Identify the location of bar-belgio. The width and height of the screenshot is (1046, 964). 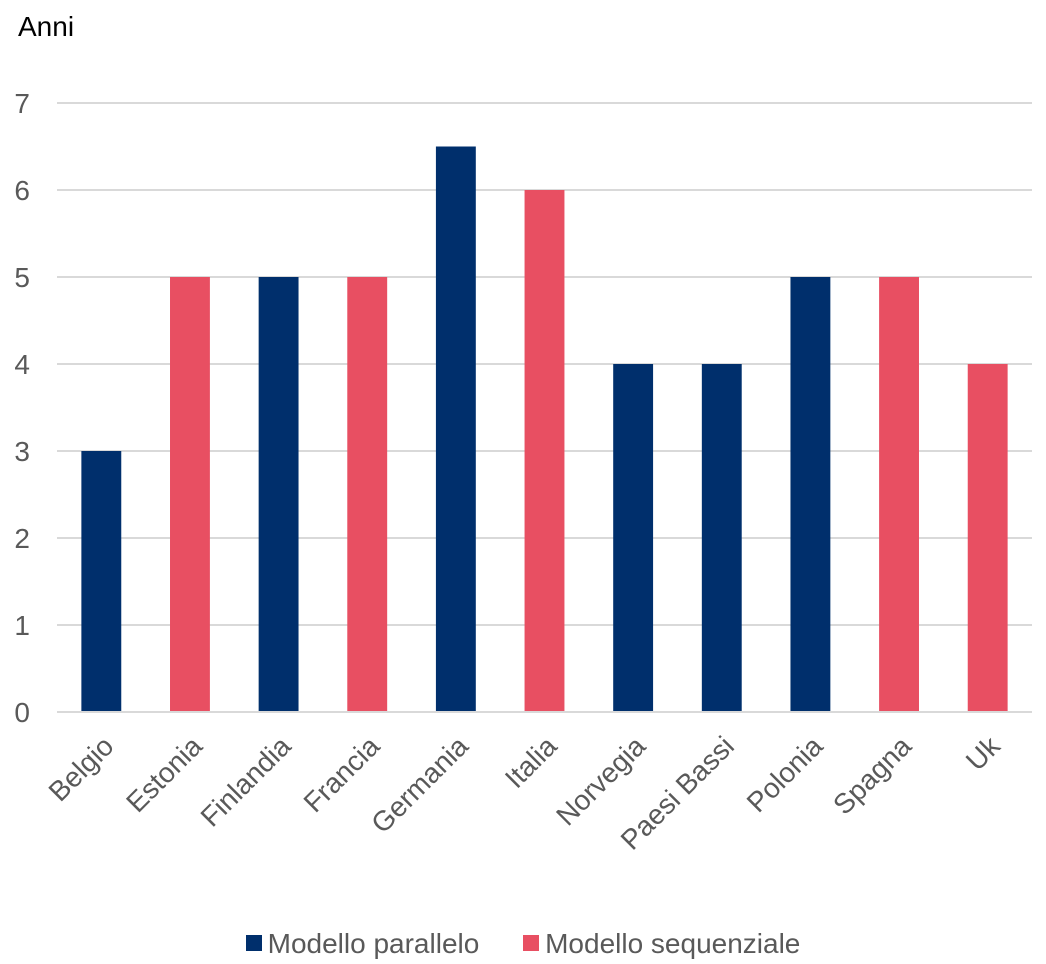
(101, 581).